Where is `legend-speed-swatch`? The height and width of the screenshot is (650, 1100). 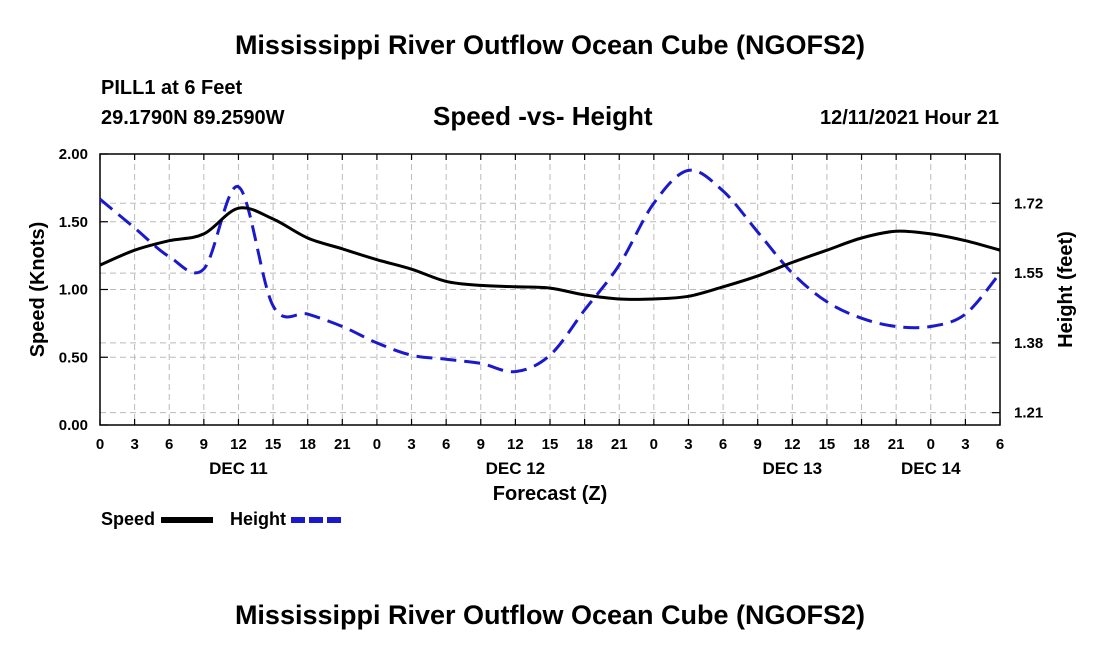 legend-speed-swatch is located at coordinates (187, 520).